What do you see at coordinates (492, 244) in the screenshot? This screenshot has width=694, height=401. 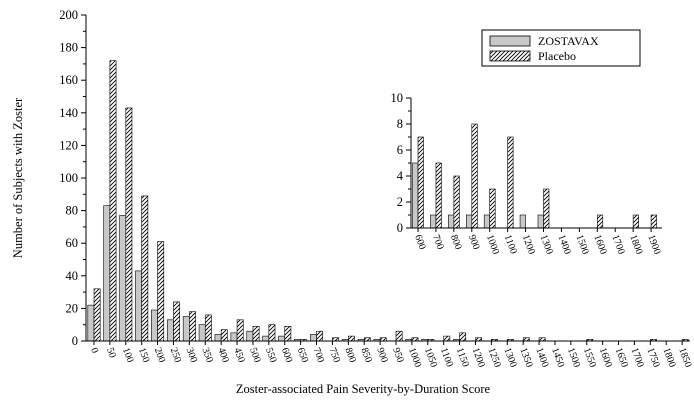 I see `inset-x-tick-label: 1000` at bounding box center [492, 244].